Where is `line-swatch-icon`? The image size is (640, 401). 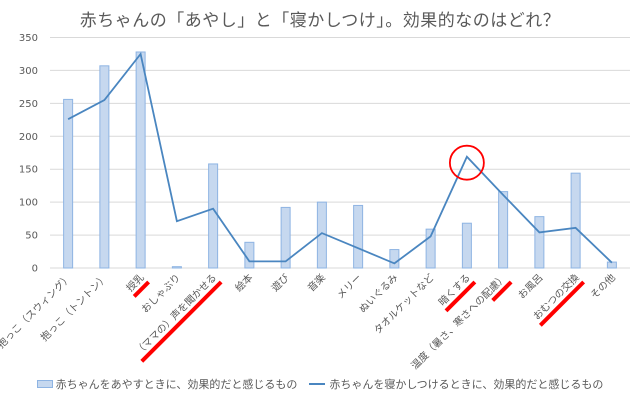
line-swatch-icon is located at coordinates (317, 384).